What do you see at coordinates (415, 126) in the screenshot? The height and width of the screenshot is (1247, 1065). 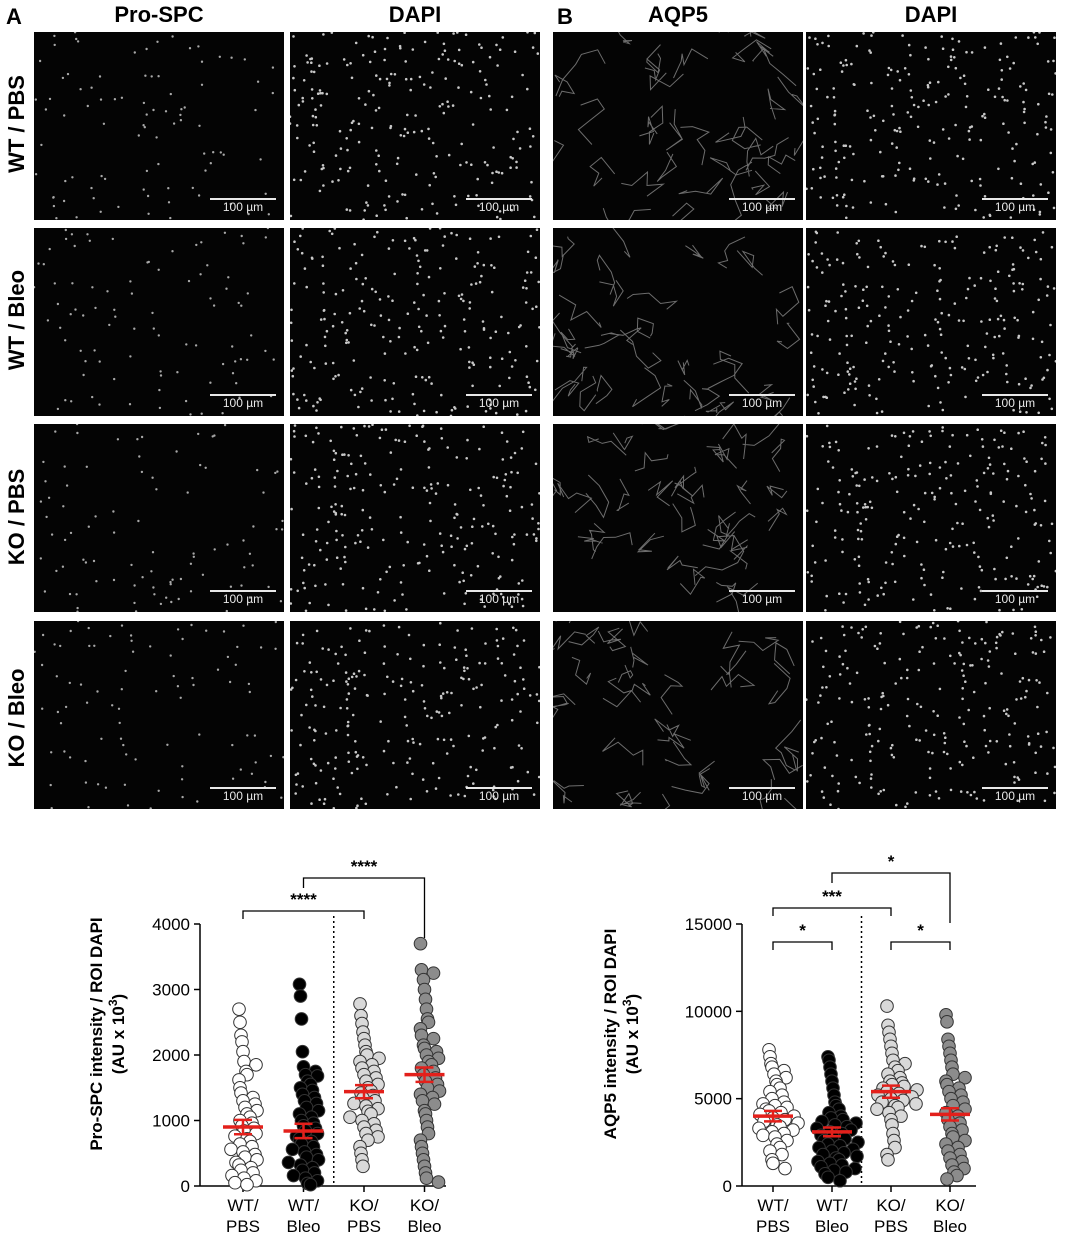 I see `micrograph-r1-c2: 100 µm` at bounding box center [415, 126].